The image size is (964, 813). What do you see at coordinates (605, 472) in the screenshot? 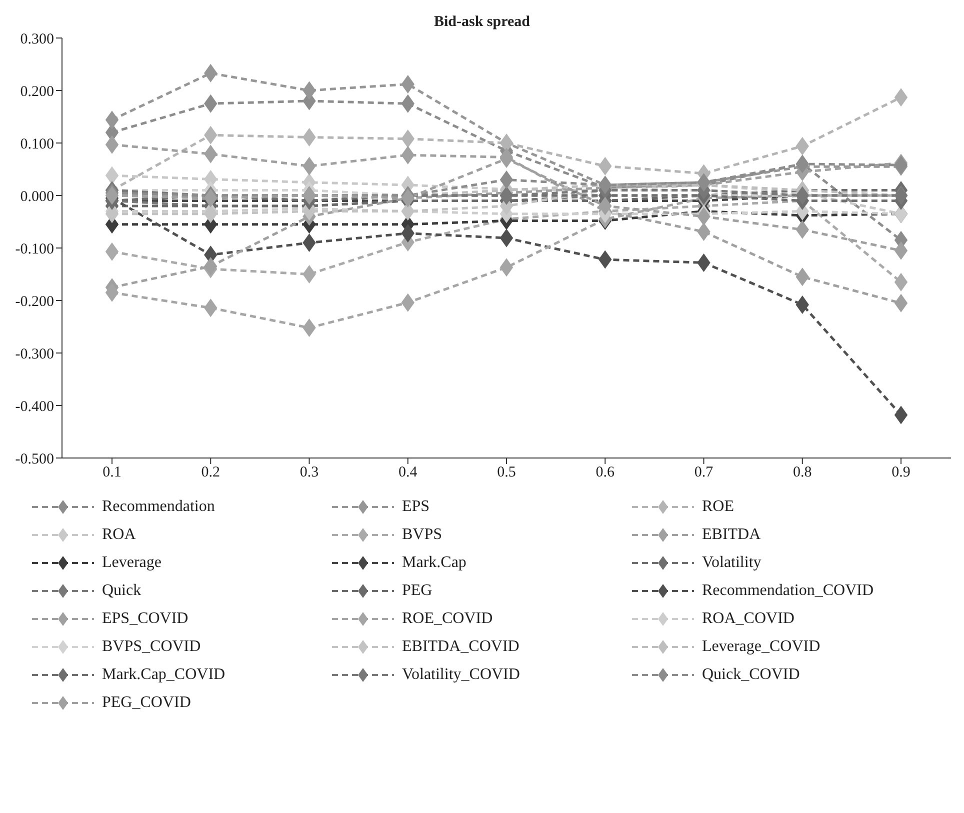
I see `x-tick-label: 0.6` at bounding box center [605, 472].